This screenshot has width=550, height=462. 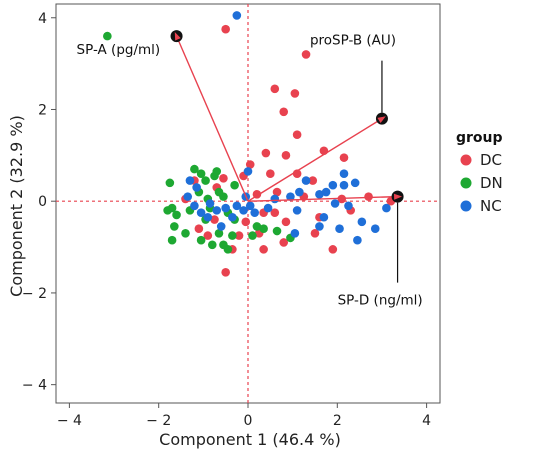 I want to click on y-tick-label: − 2, so click(x=34, y=294).